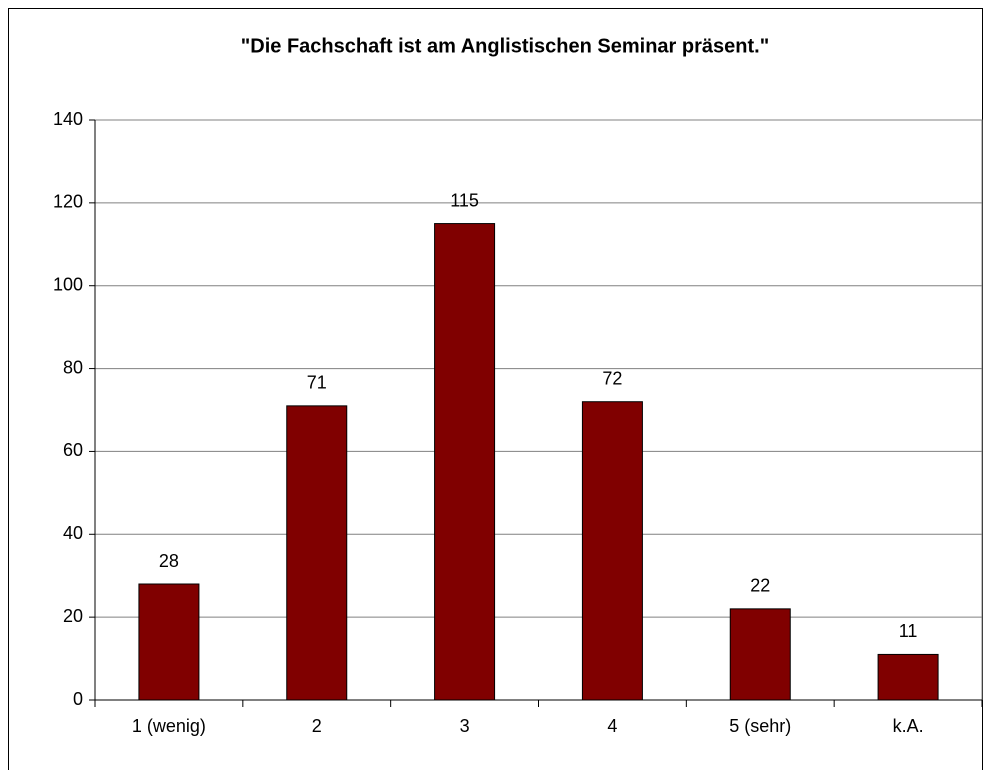 The width and height of the screenshot is (984, 770). Describe the element at coordinates (908, 726) in the screenshot. I see `x-tick-label: k.A.` at that location.